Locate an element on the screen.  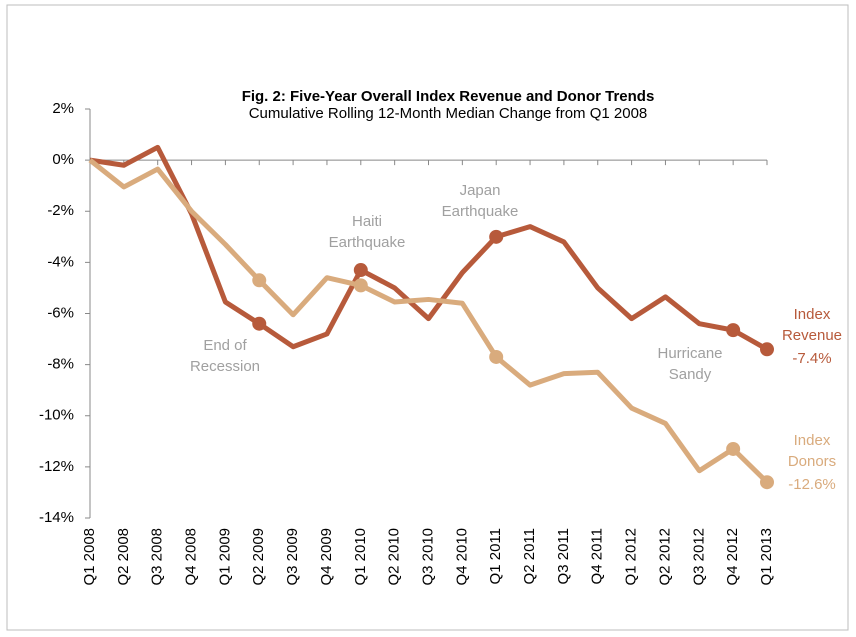
x-tick-label: Q2 2012 is located at coordinates (664, 557).